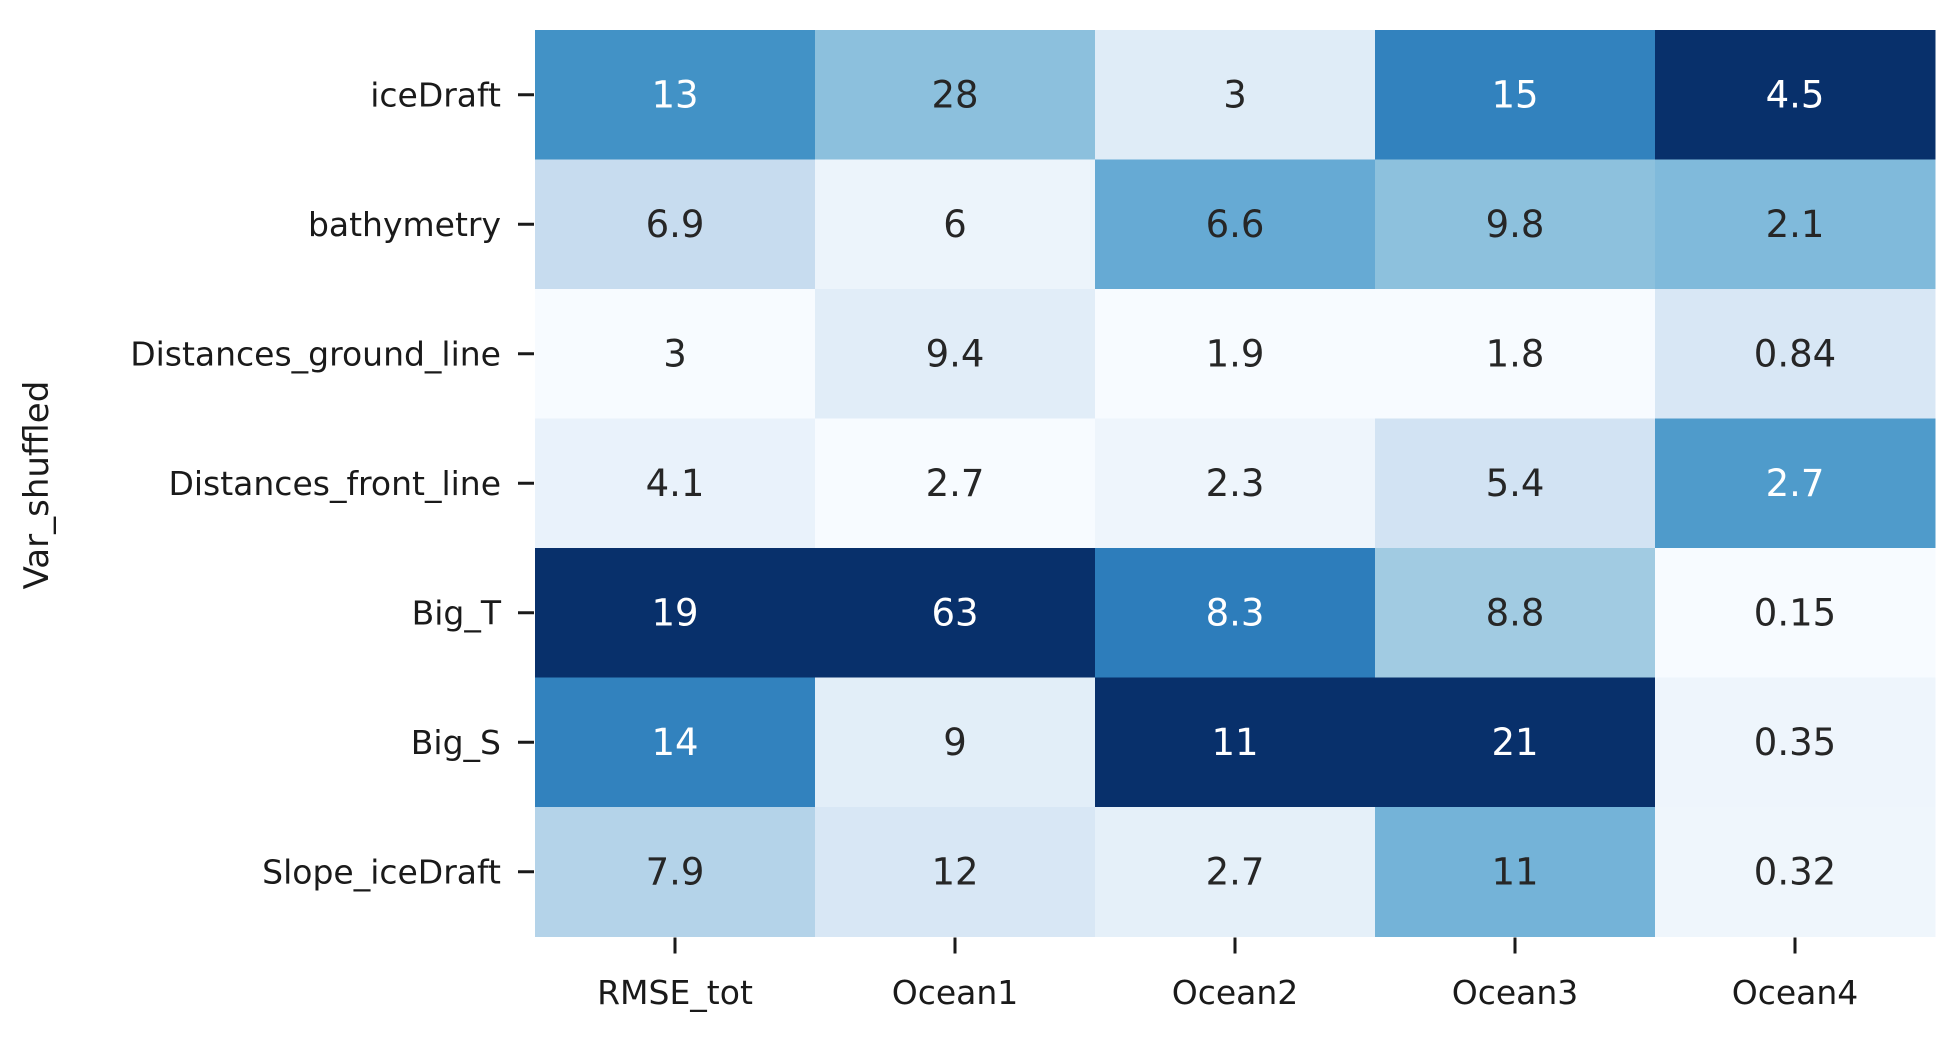 This screenshot has width=1958, height=1037. I want to click on heatmap-cell-label: 1.9, so click(1235, 353).